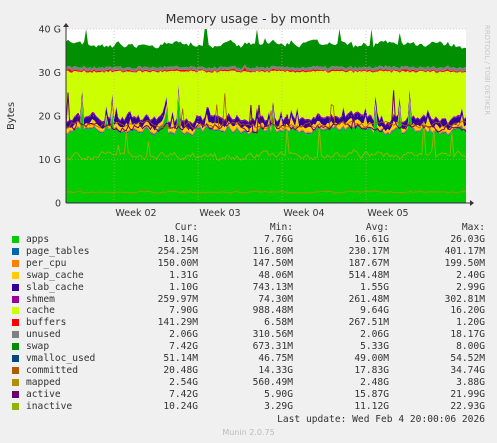 This screenshot has width=497, height=443. I want to click on col-min: Min:, so click(281, 227).